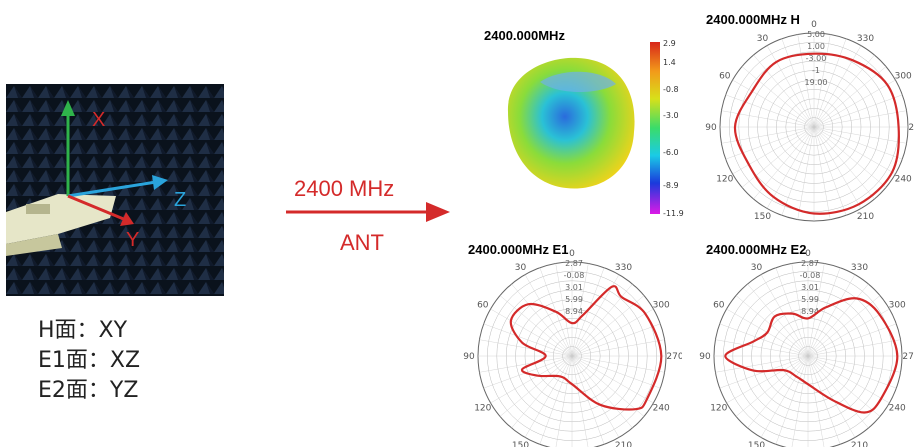 Image resolution: width=914 pixels, height=447 pixels. What do you see at coordinates (671, 89) in the screenshot?
I see `colorbar-tick: -0.8` at bounding box center [671, 89].